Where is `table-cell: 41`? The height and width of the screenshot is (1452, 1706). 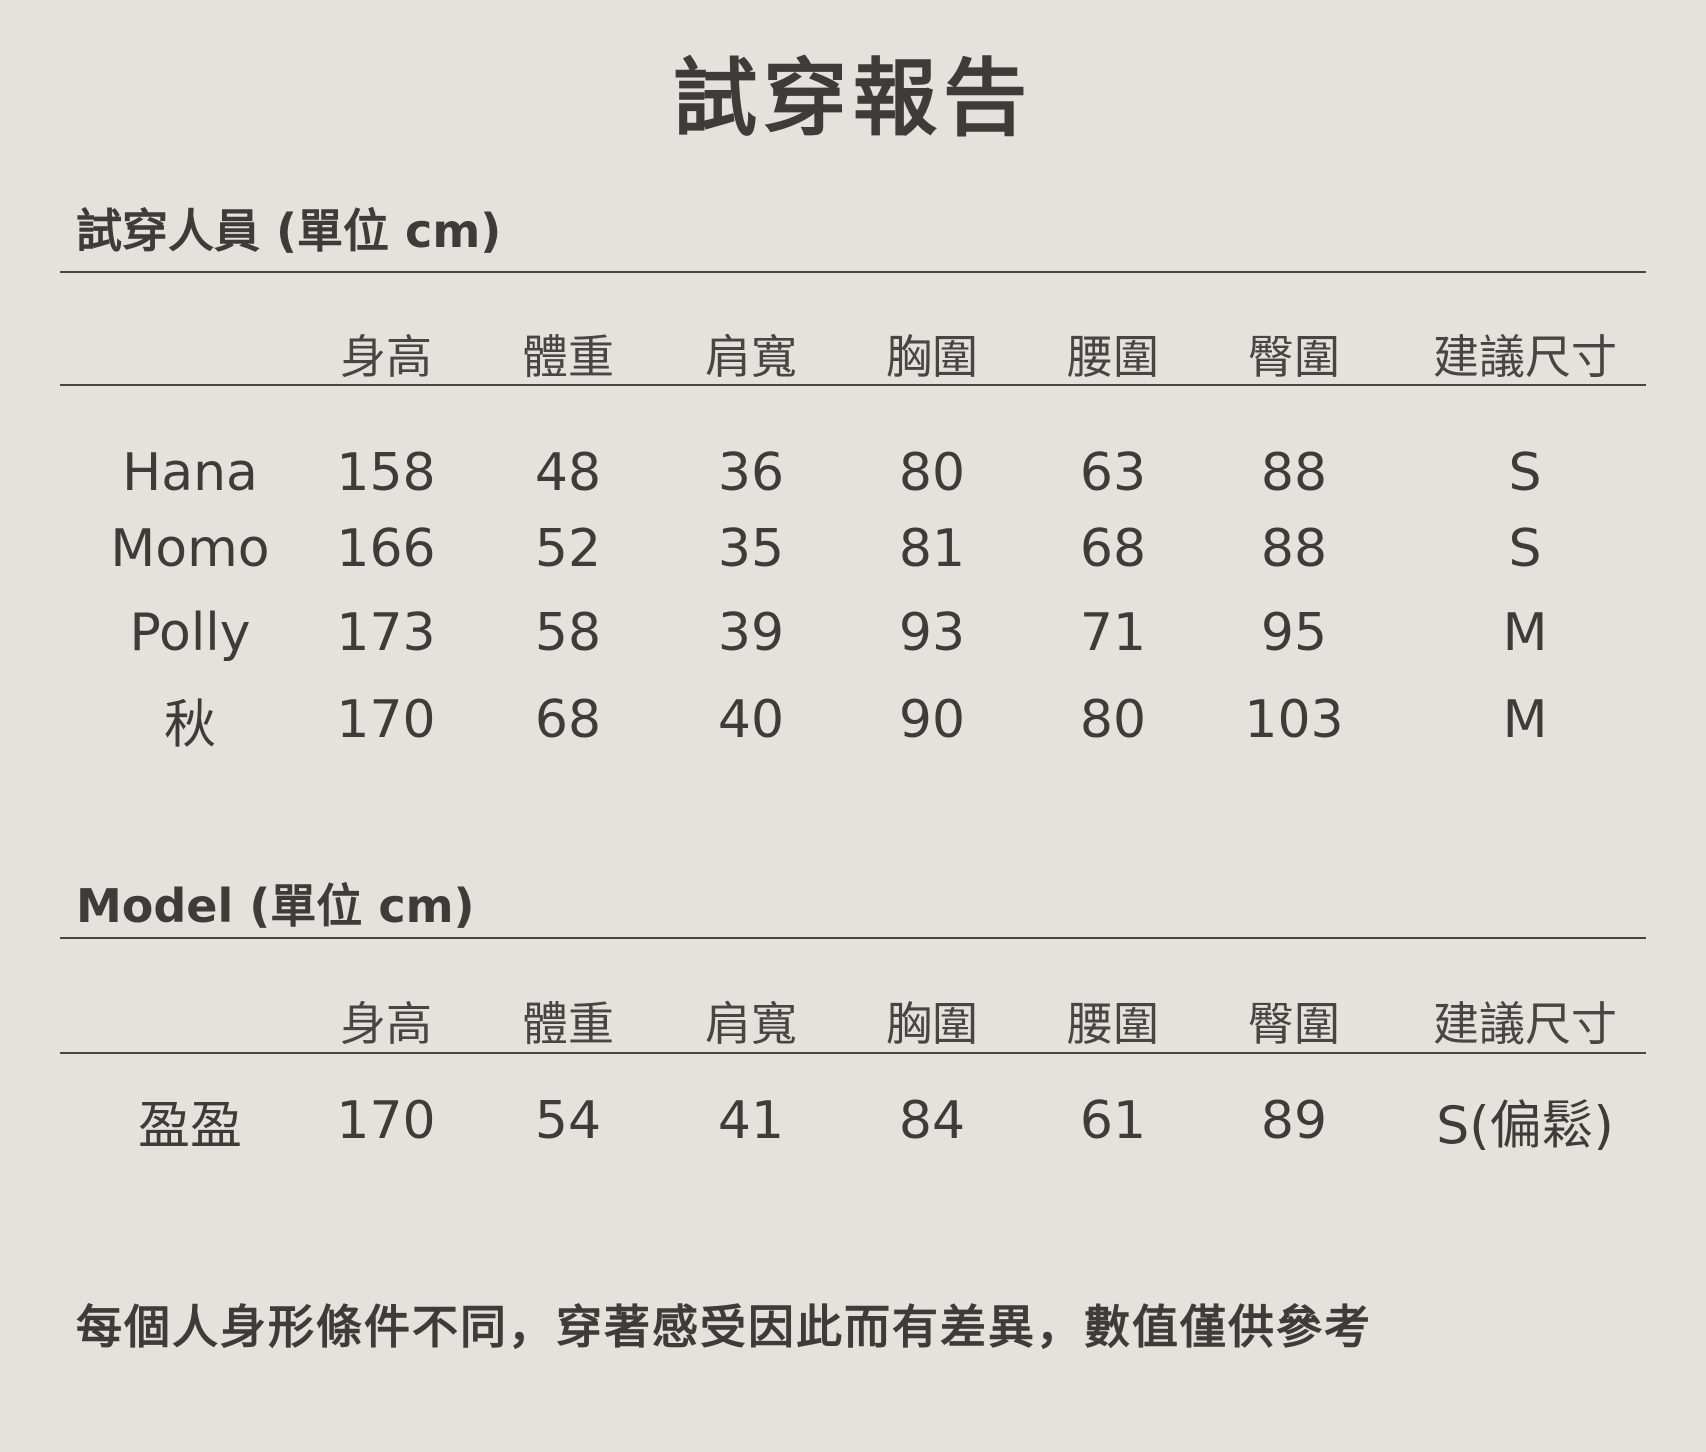 table-cell: 41 is located at coordinates (751, 1121).